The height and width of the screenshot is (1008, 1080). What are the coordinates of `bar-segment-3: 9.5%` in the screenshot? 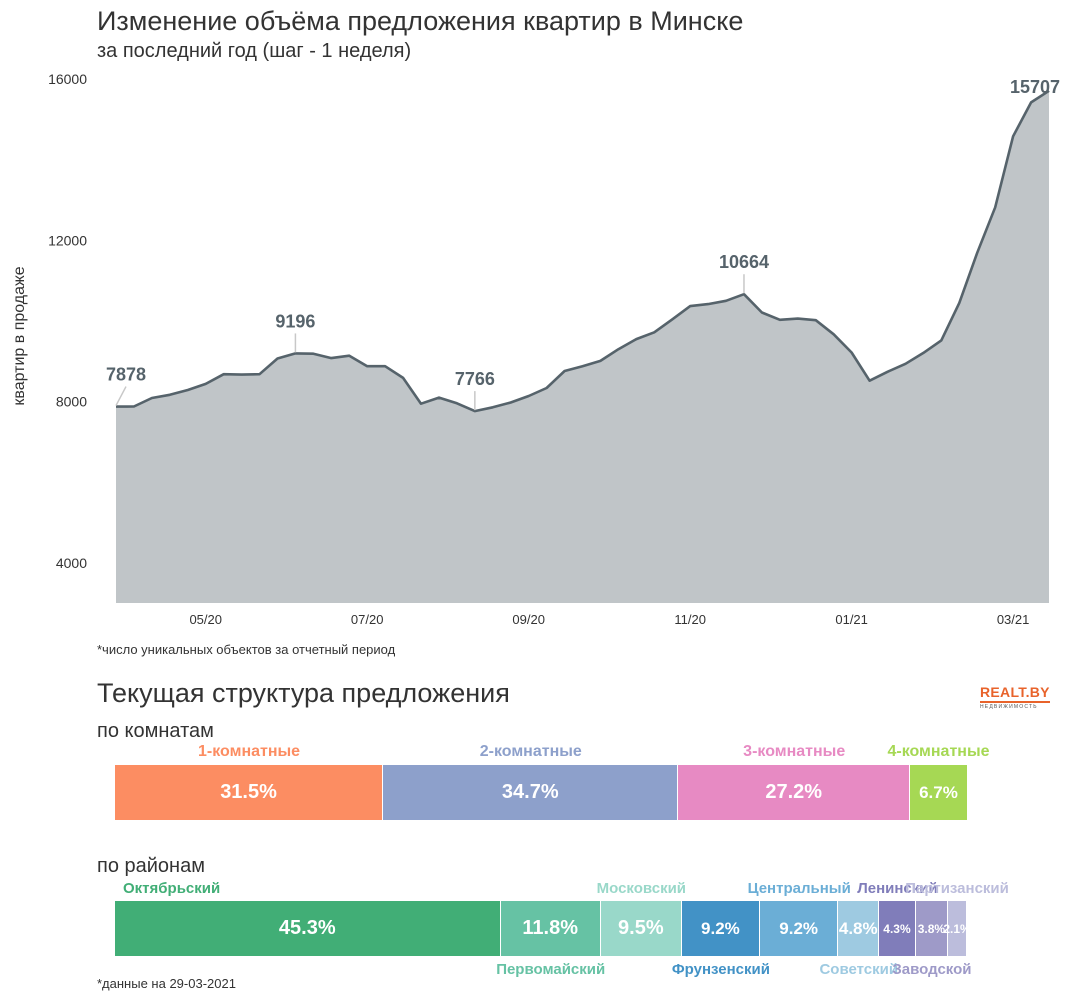 It's located at (641, 928).